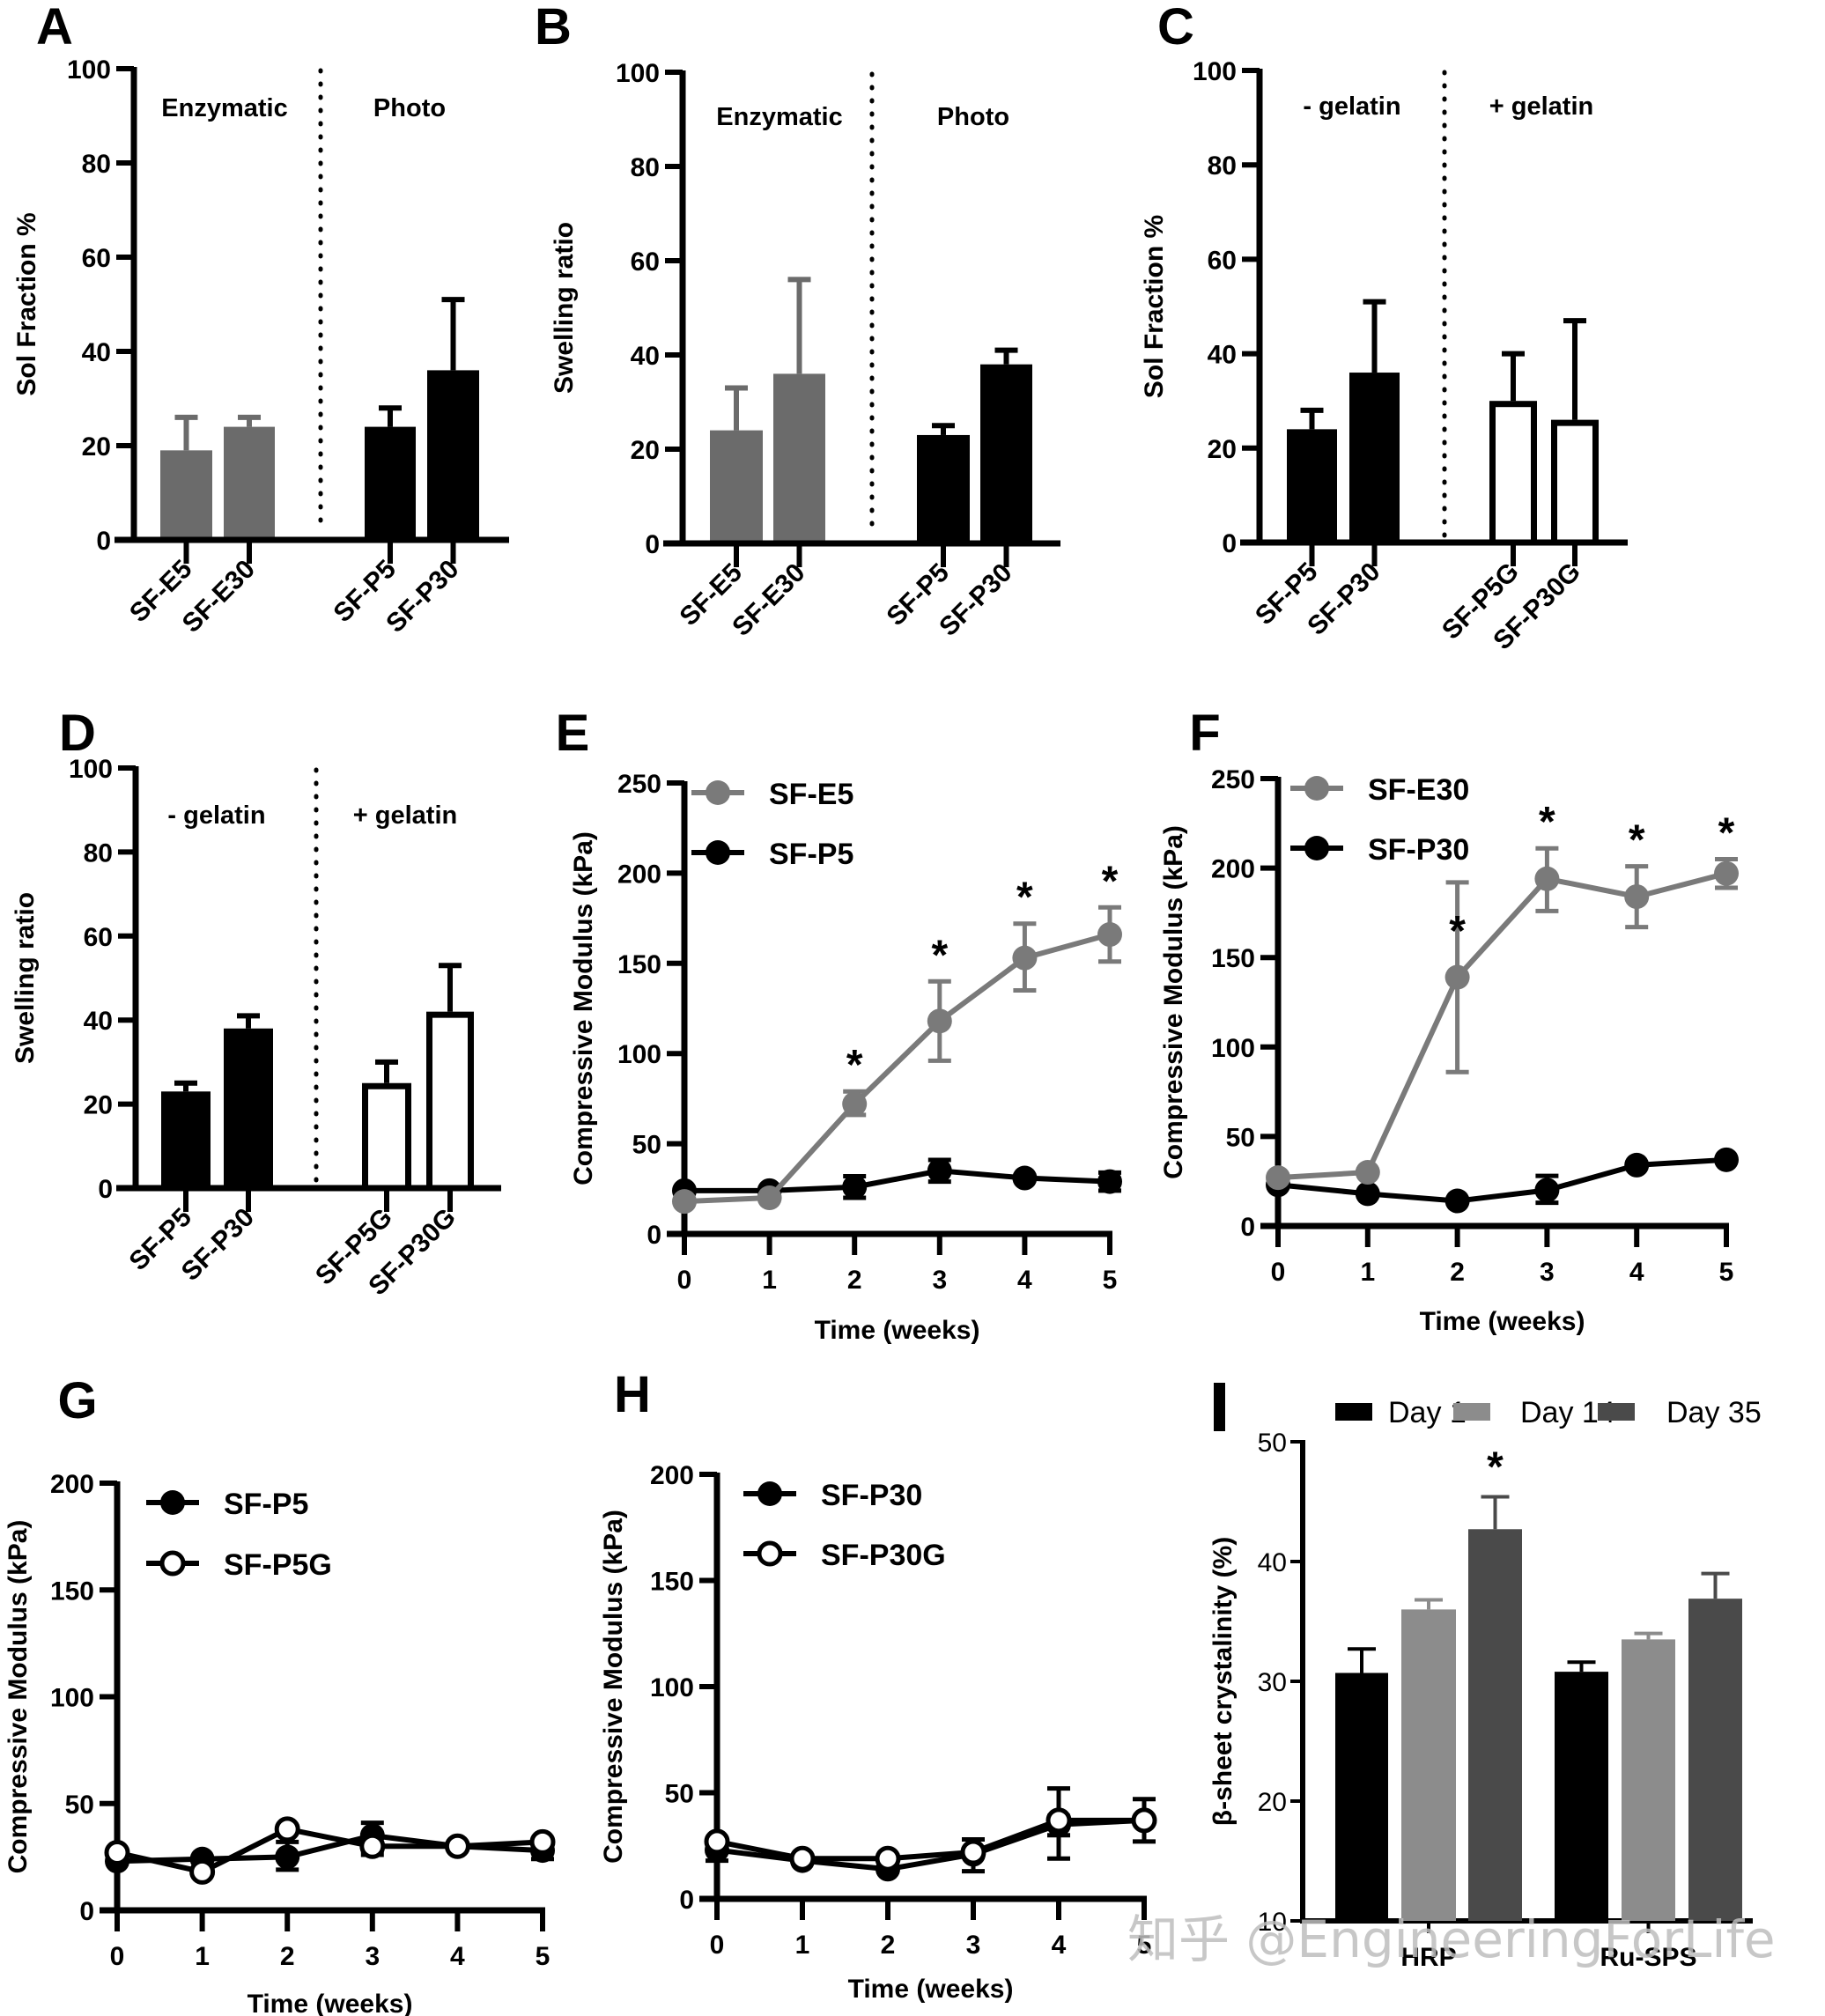 The width and height of the screenshot is (1825, 2016). Describe the element at coordinates (811, 795) in the screenshot. I see `legend-label: SF-E5` at that location.